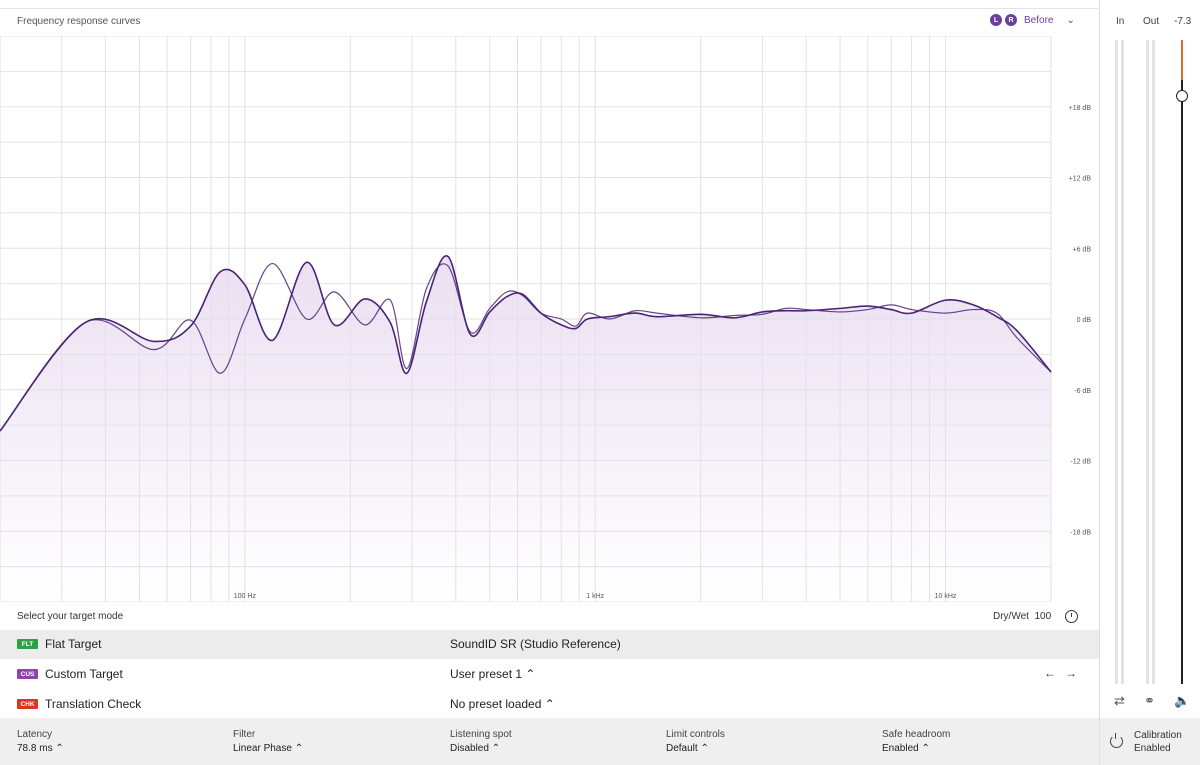  Describe the element at coordinates (1011, 20) in the screenshot. I see `right-channel-badge: R` at that location.